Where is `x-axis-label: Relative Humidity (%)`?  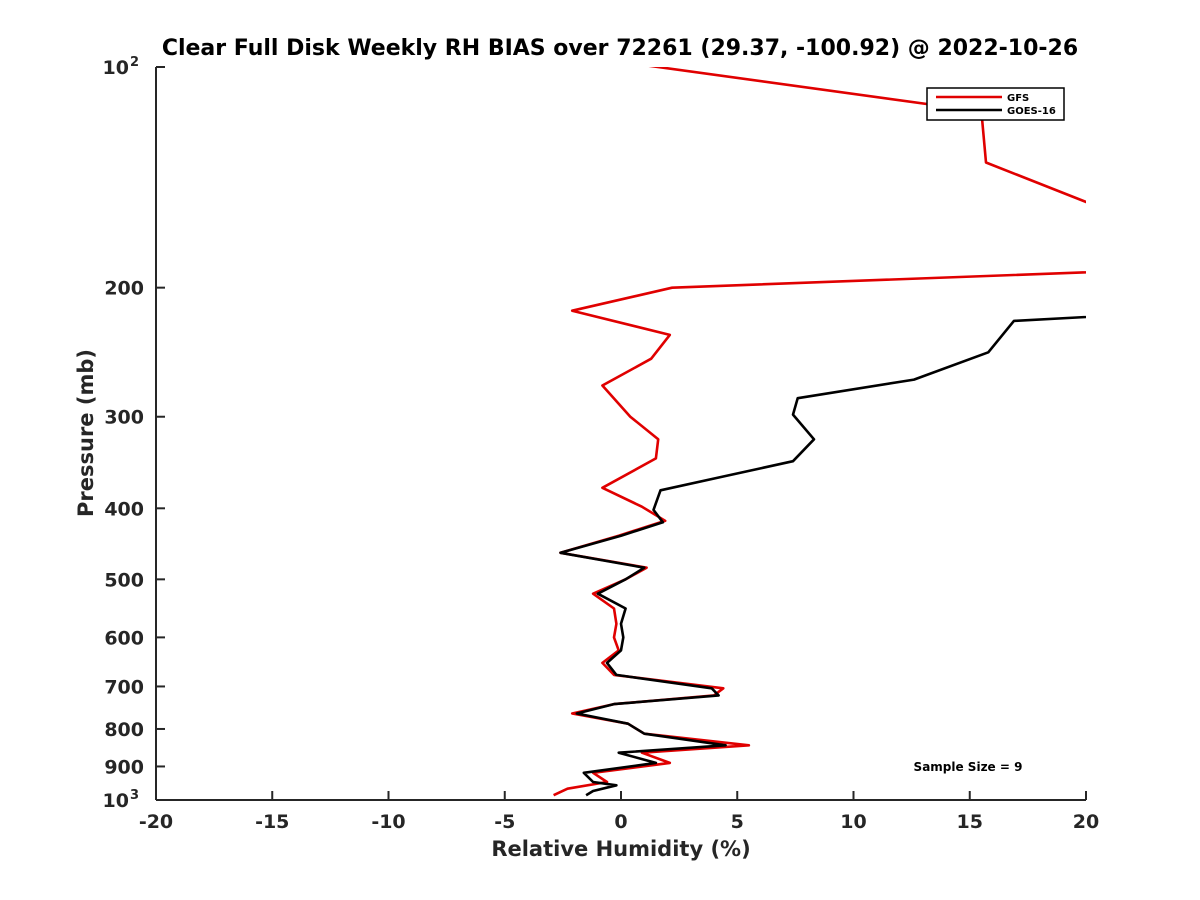 x-axis-label: Relative Humidity (%) is located at coordinates (620, 849).